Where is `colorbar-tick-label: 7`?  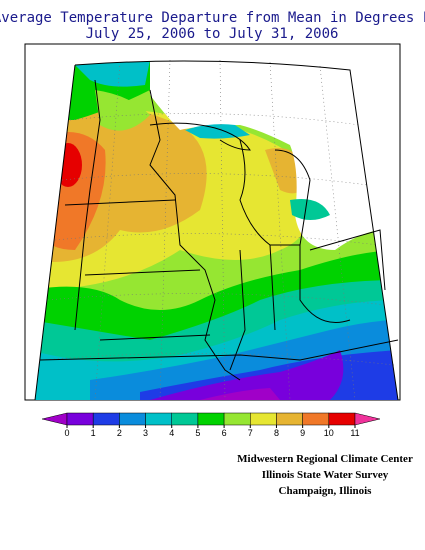 colorbar-tick-label: 7 is located at coordinates (250, 433).